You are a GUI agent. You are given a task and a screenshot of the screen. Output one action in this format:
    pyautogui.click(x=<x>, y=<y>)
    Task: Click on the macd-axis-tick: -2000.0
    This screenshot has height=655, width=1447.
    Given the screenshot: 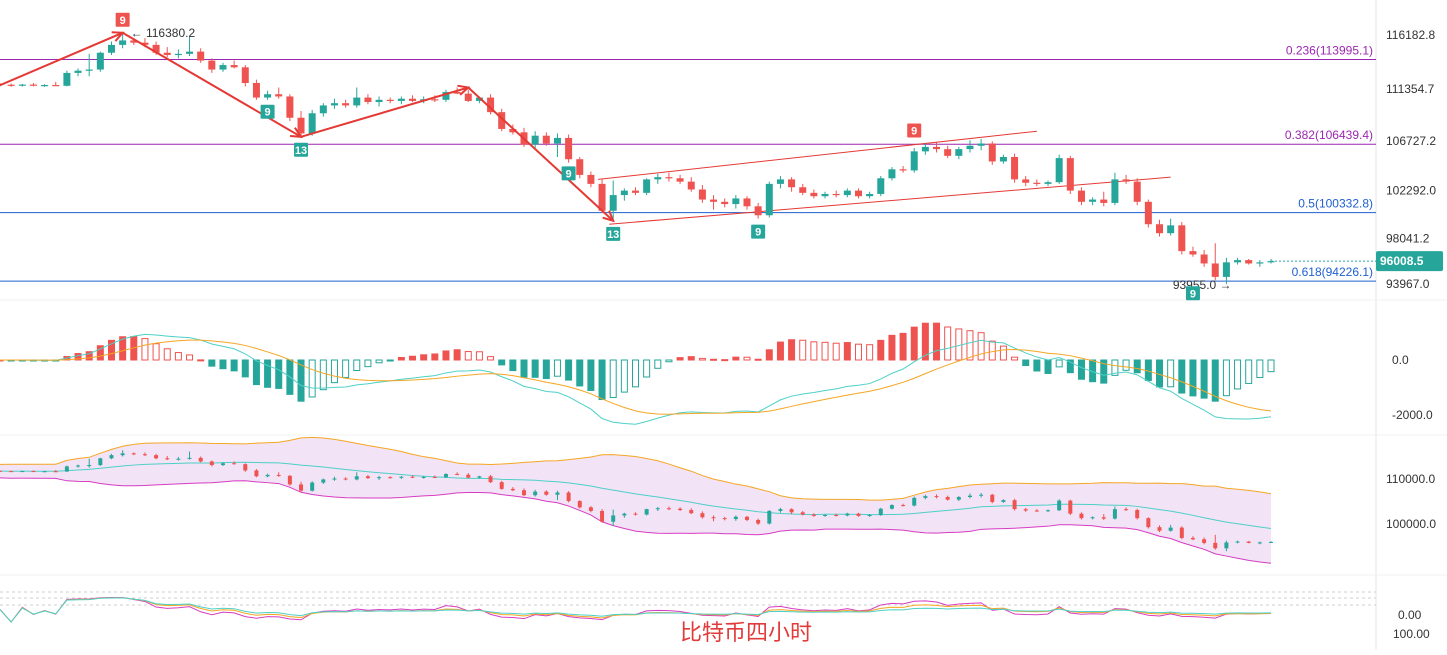 What is the action you would take?
    pyautogui.click(x=1412, y=415)
    